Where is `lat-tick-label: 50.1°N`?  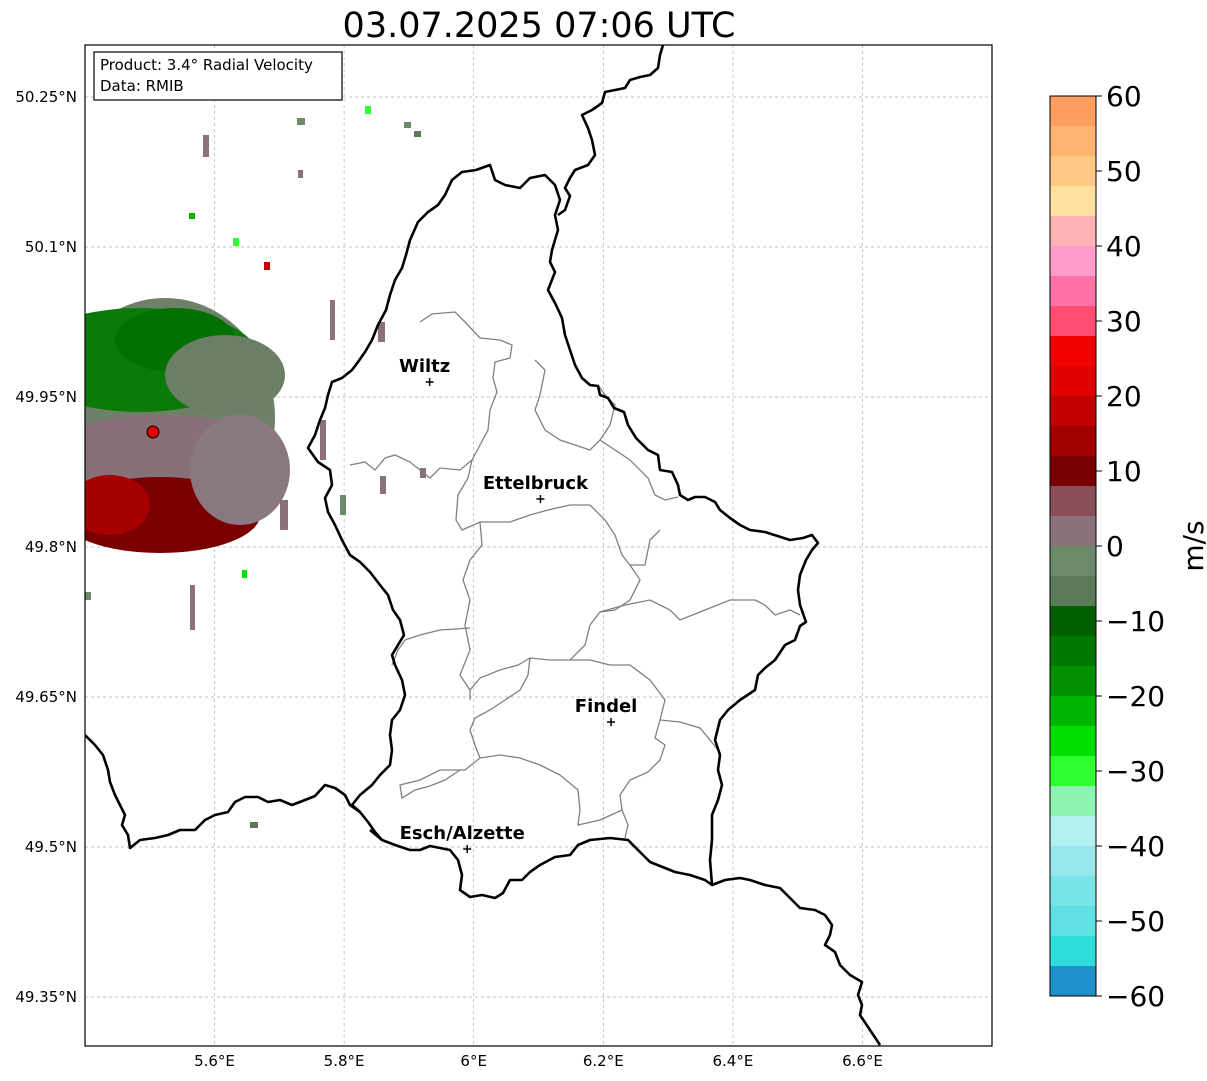 lat-tick-label: 50.1°N is located at coordinates (51, 247).